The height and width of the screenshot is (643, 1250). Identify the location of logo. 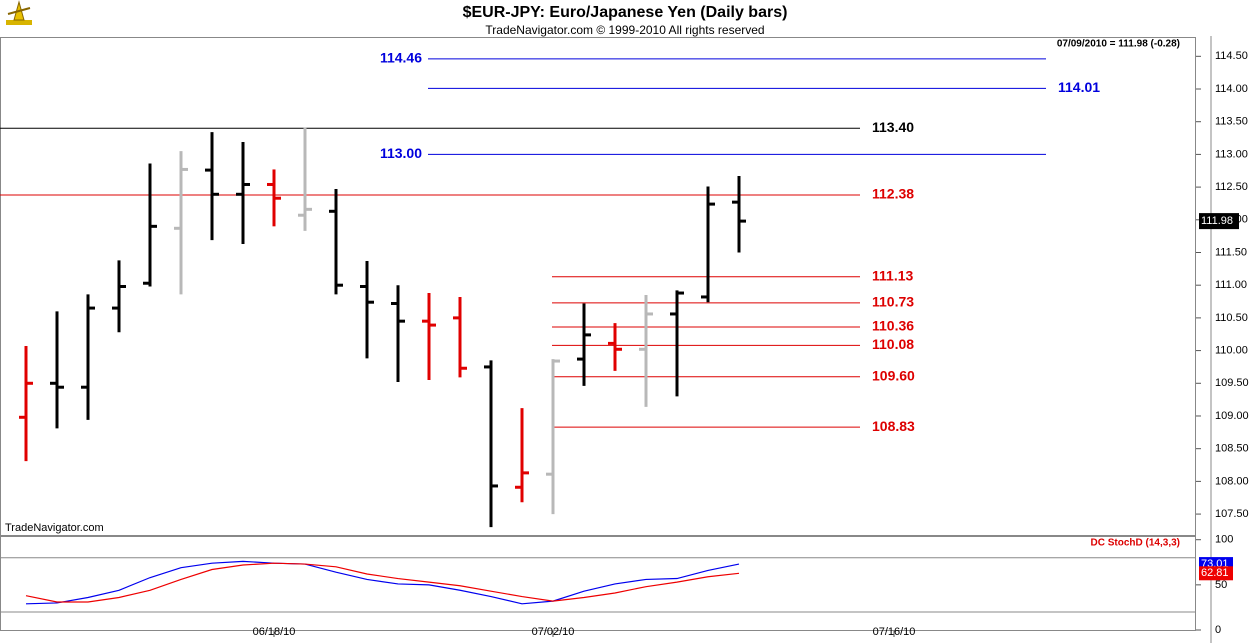
(19, 12).